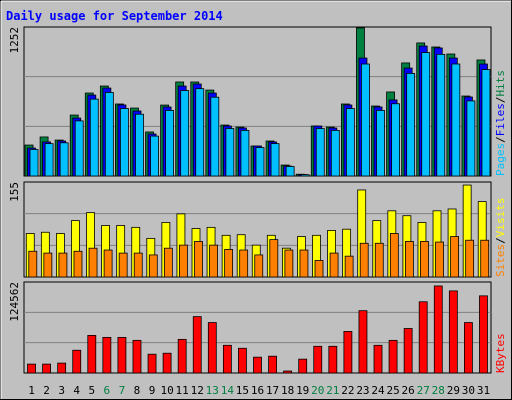 The image size is (512, 400). What do you see at coordinates (91, 390) in the screenshot?
I see `x-tick-label: 5` at bounding box center [91, 390].